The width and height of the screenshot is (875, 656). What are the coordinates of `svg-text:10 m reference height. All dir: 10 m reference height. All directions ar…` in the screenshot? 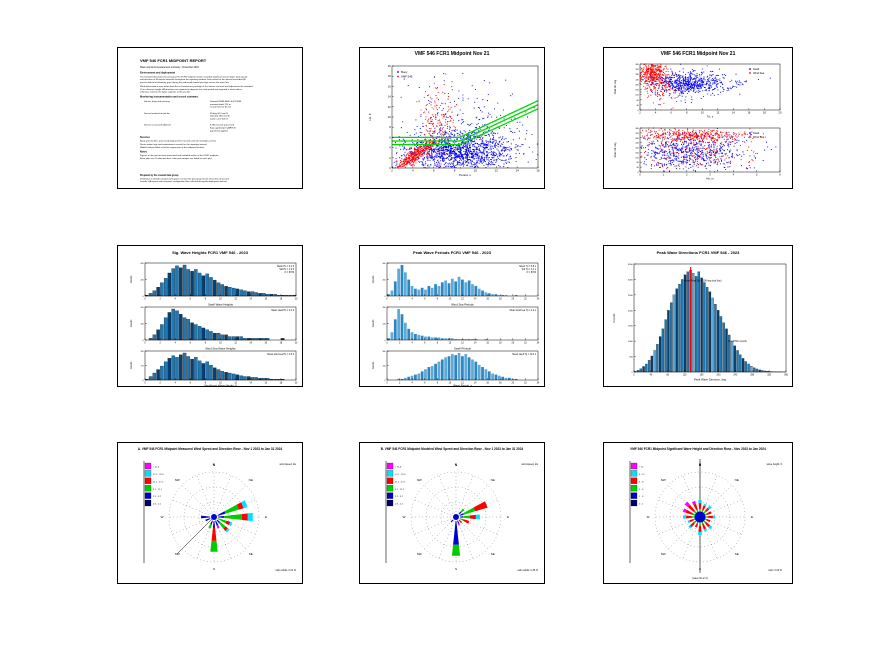 It's located at (191, 89).